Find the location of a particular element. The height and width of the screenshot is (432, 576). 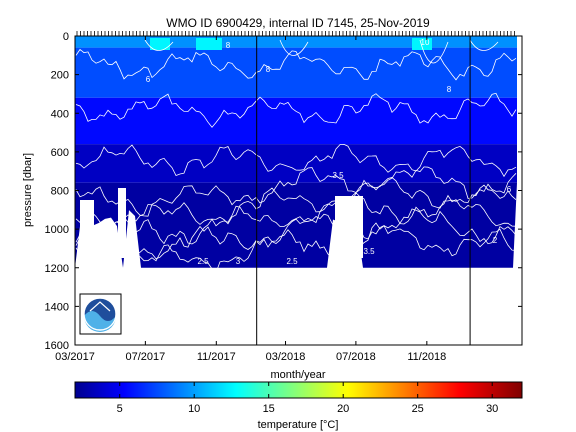

x-tick-label: 11/2017 is located at coordinates (216, 357).